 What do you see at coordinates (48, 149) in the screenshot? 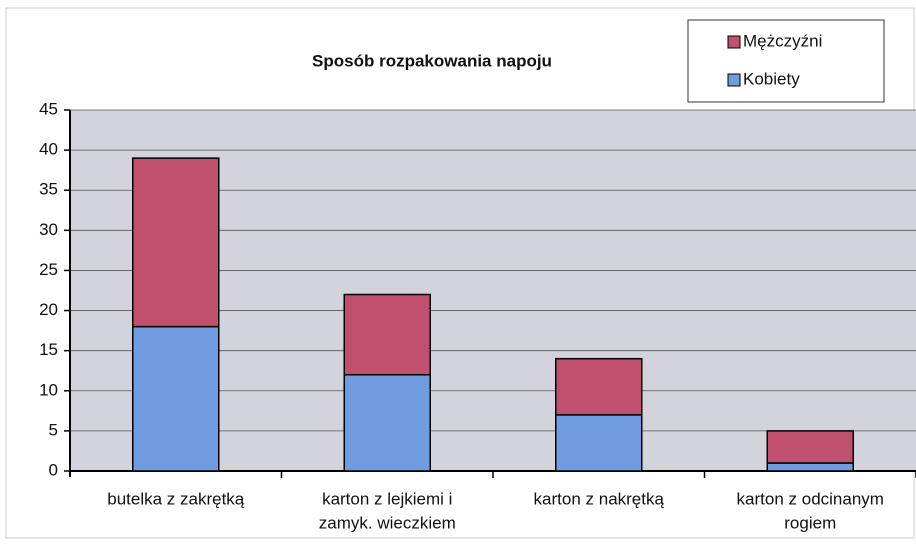
I see `y-tick-label: 40` at bounding box center [48, 149].